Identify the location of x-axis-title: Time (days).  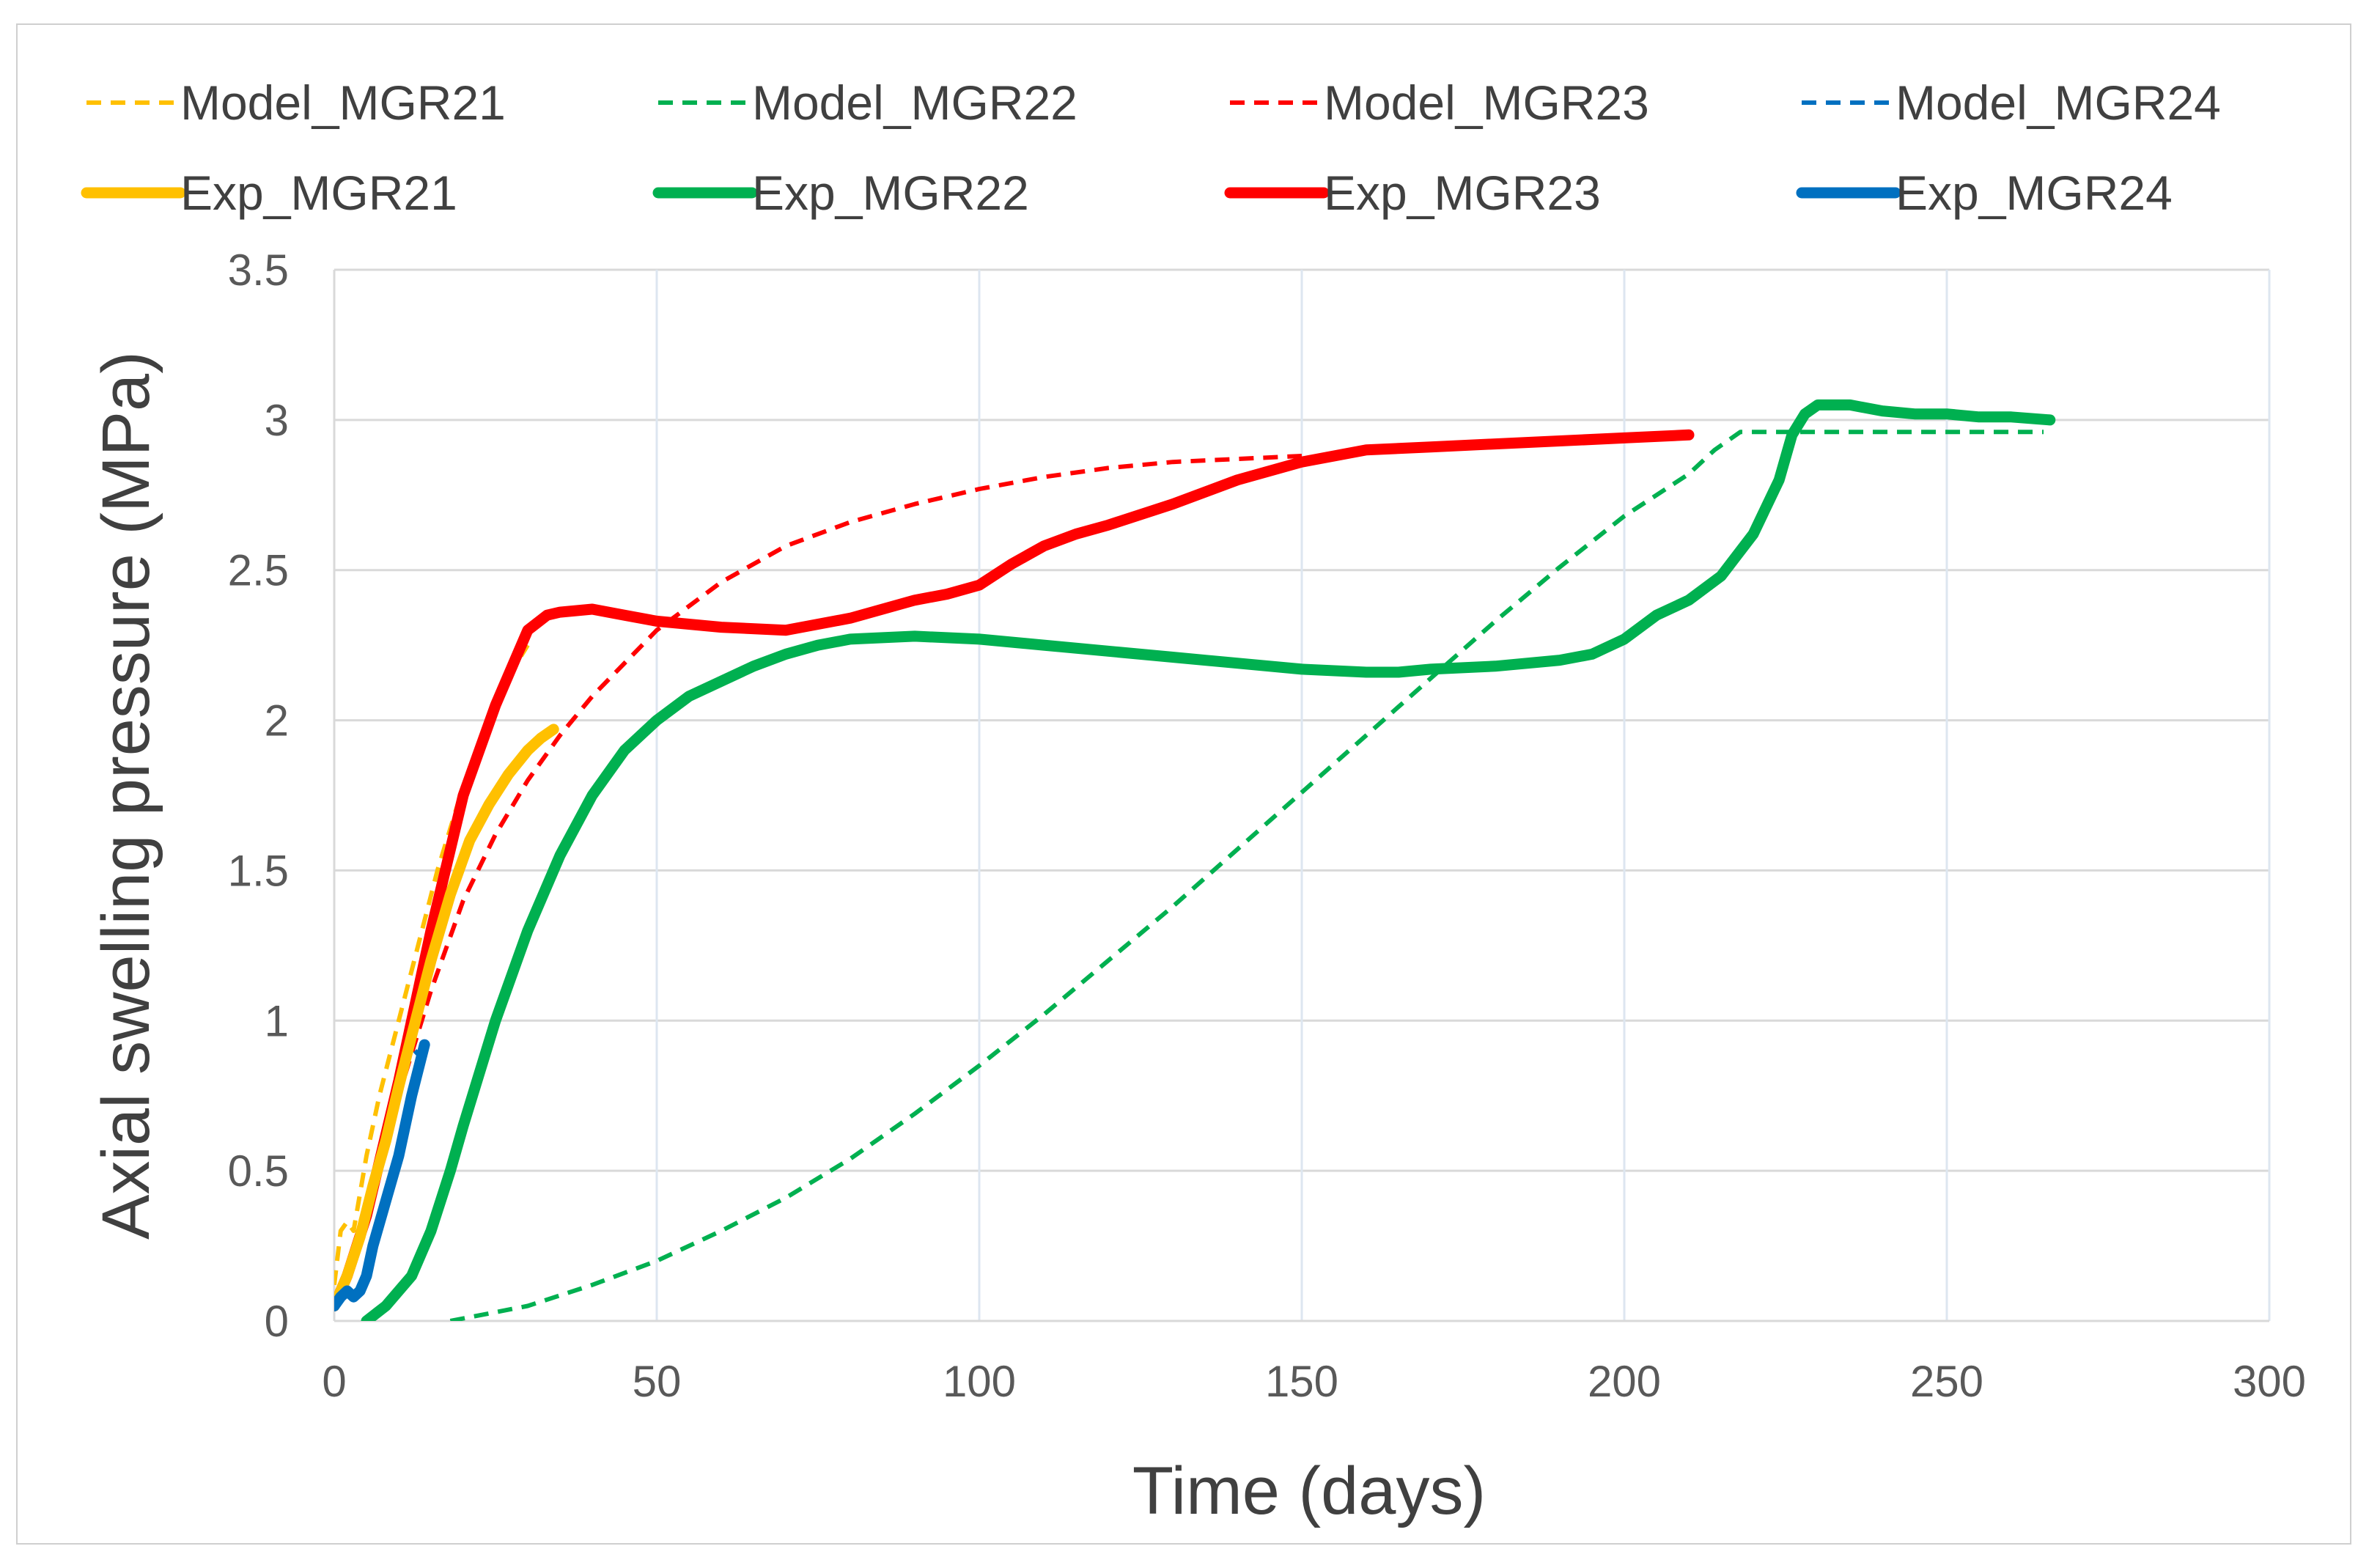
(1309, 1491).